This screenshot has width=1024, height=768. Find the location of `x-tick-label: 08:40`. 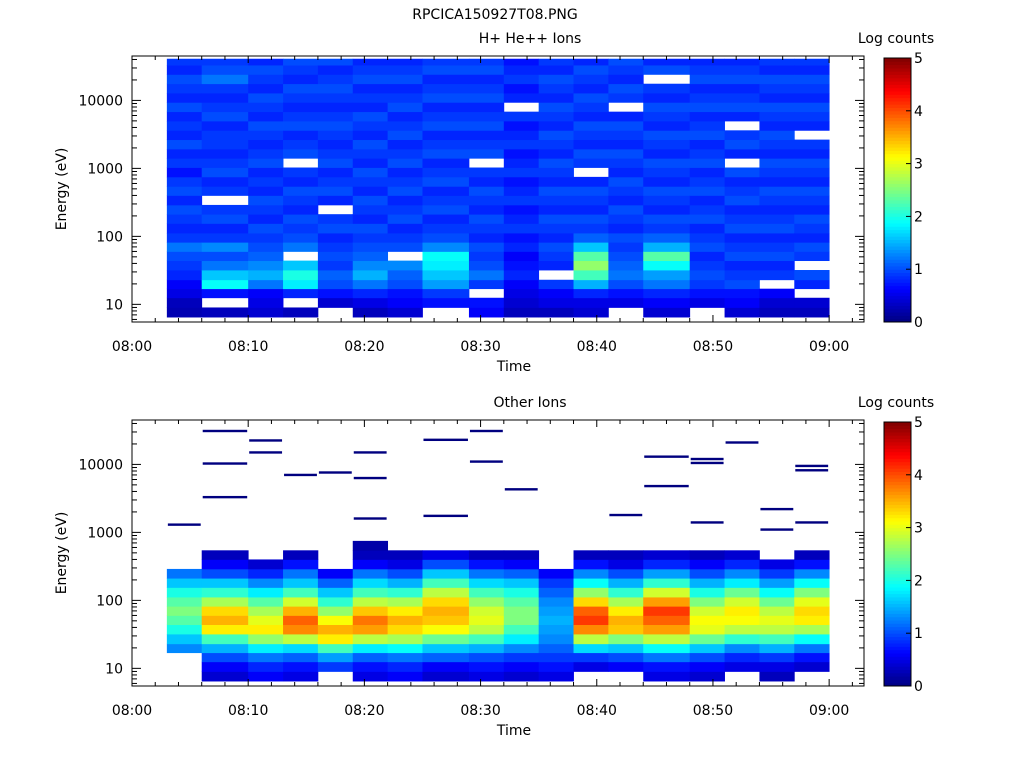

x-tick-label: 08:40 is located at coordinates (597, 711).